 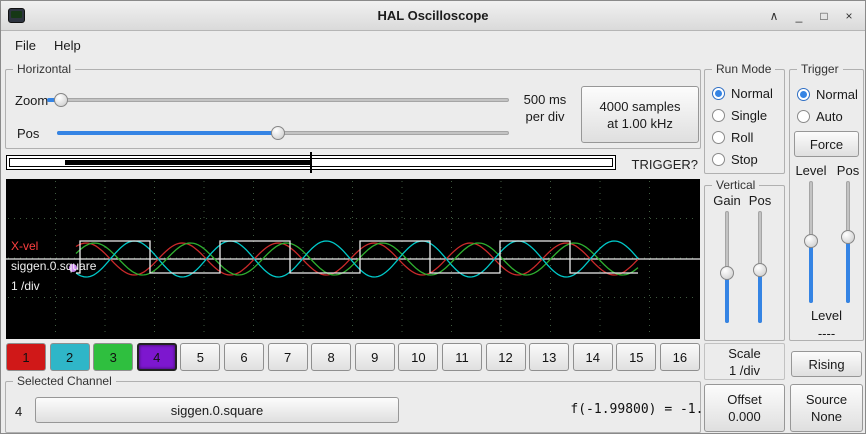 What do you see at coordinates (200, 357) in the screenshot?
I see `channel-button-5: 5` at bounding box center [200, 357].